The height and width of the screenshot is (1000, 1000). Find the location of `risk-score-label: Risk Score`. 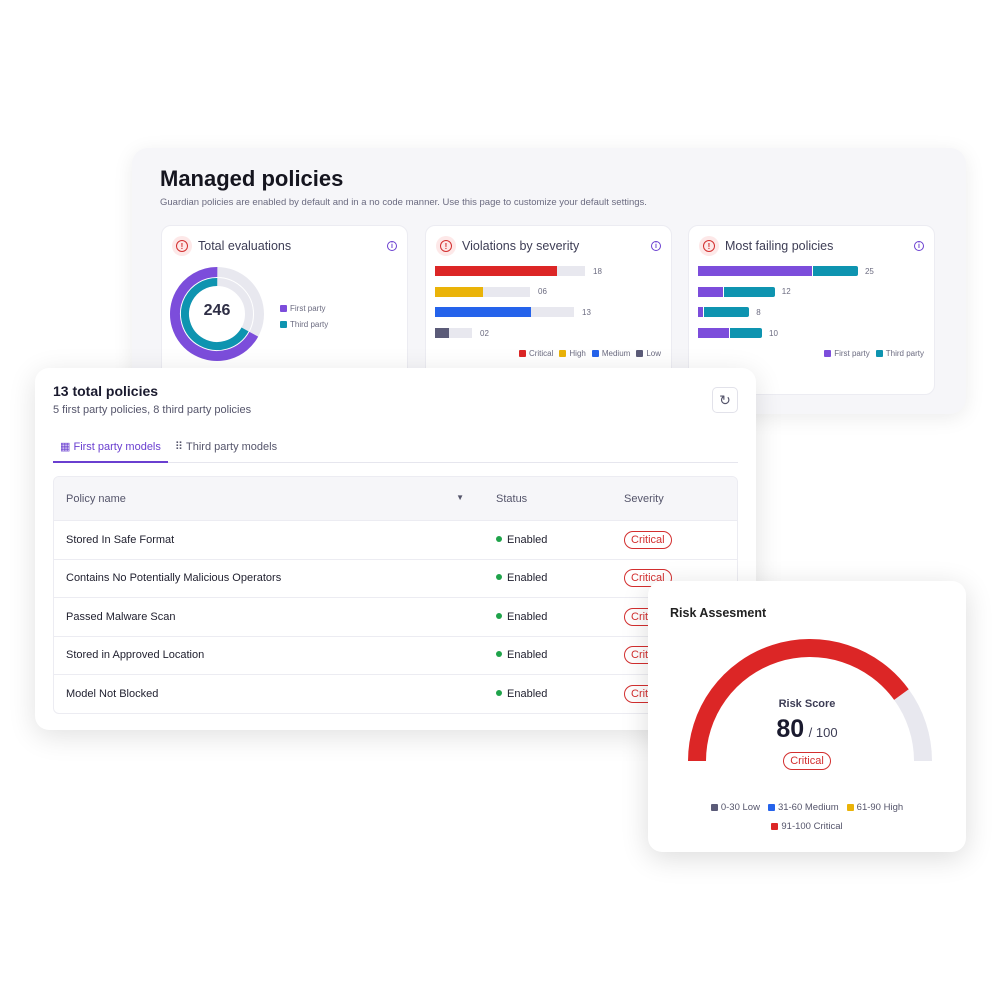

risk-score-label: Risk Score is located at coordinates (807, 704).